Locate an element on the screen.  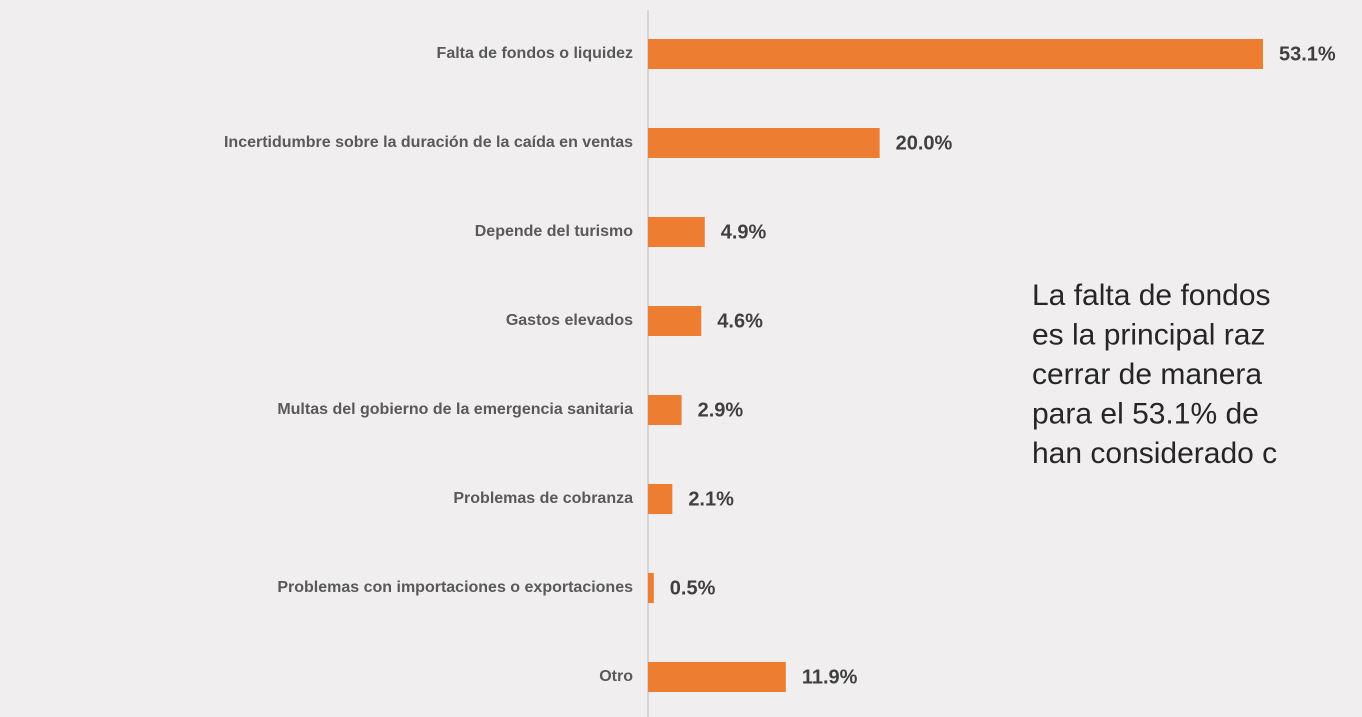
data-label: 11.9% is located at coordinates (830, 677).